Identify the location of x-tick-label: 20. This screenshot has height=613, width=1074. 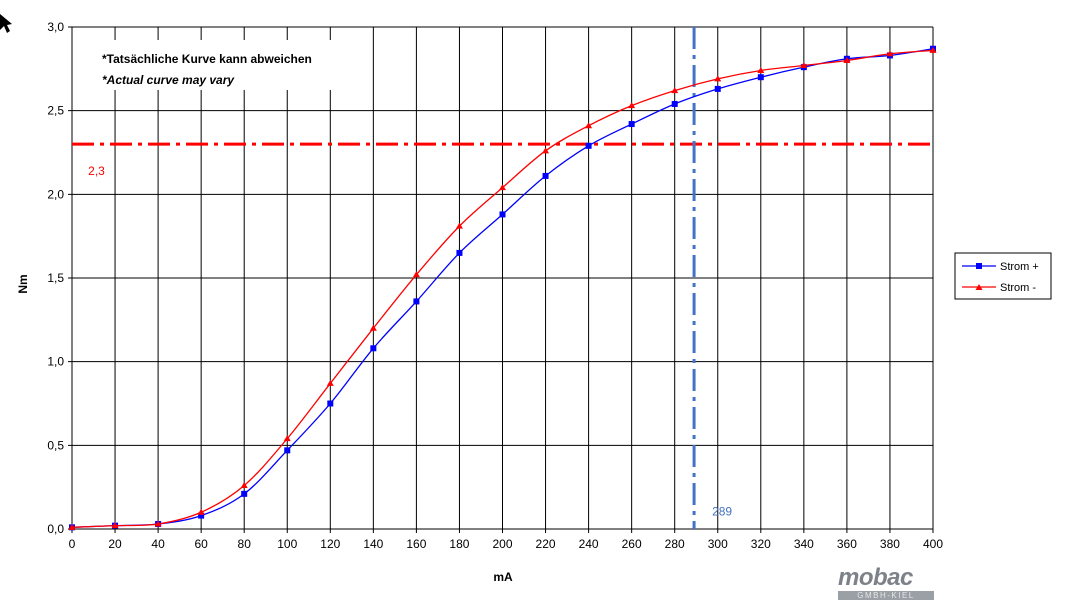
(115, 544).